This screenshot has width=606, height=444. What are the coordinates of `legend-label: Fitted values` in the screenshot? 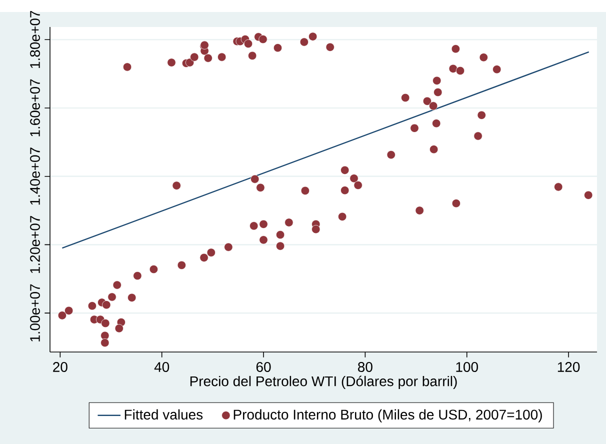 It's located at (163, 414).